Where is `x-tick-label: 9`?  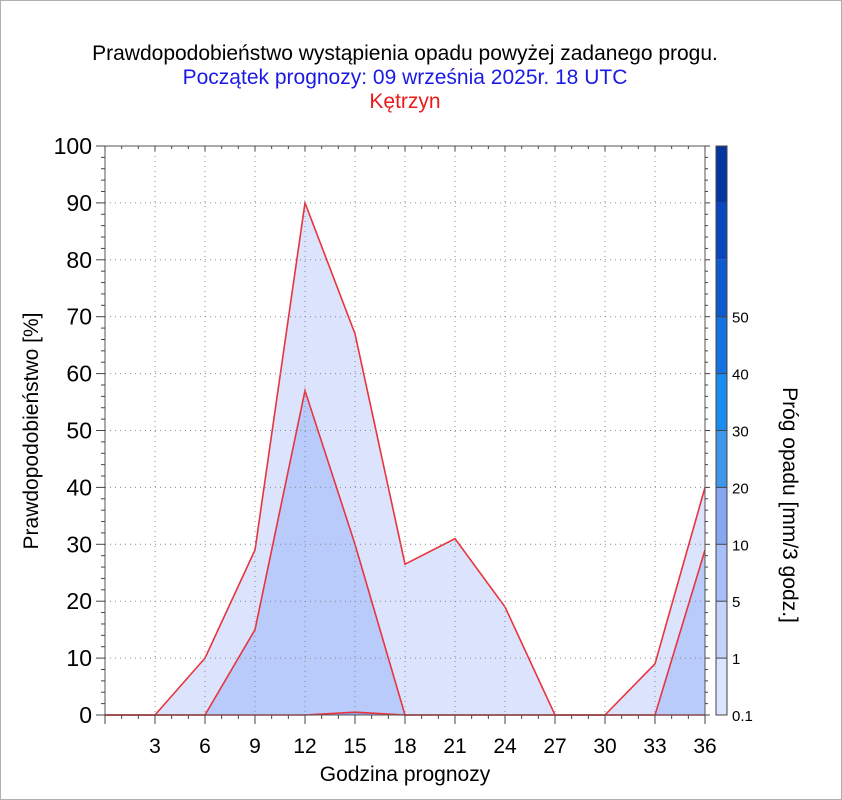
x-tick-label: 9 is located at coordinates (255, 746).